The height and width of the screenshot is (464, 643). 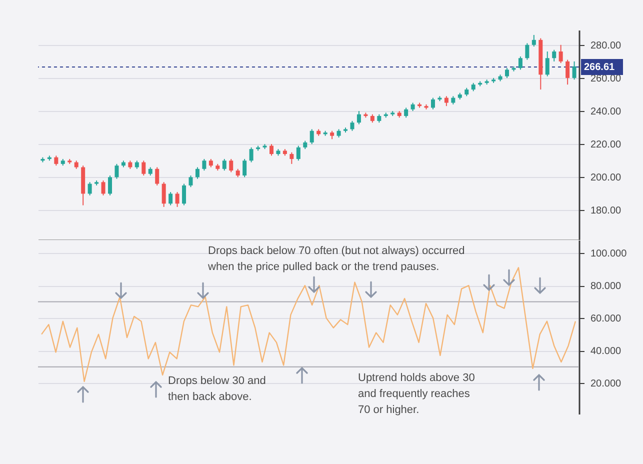 I want to click on y-tick-label: 200.00, so click(x=606, y=178).